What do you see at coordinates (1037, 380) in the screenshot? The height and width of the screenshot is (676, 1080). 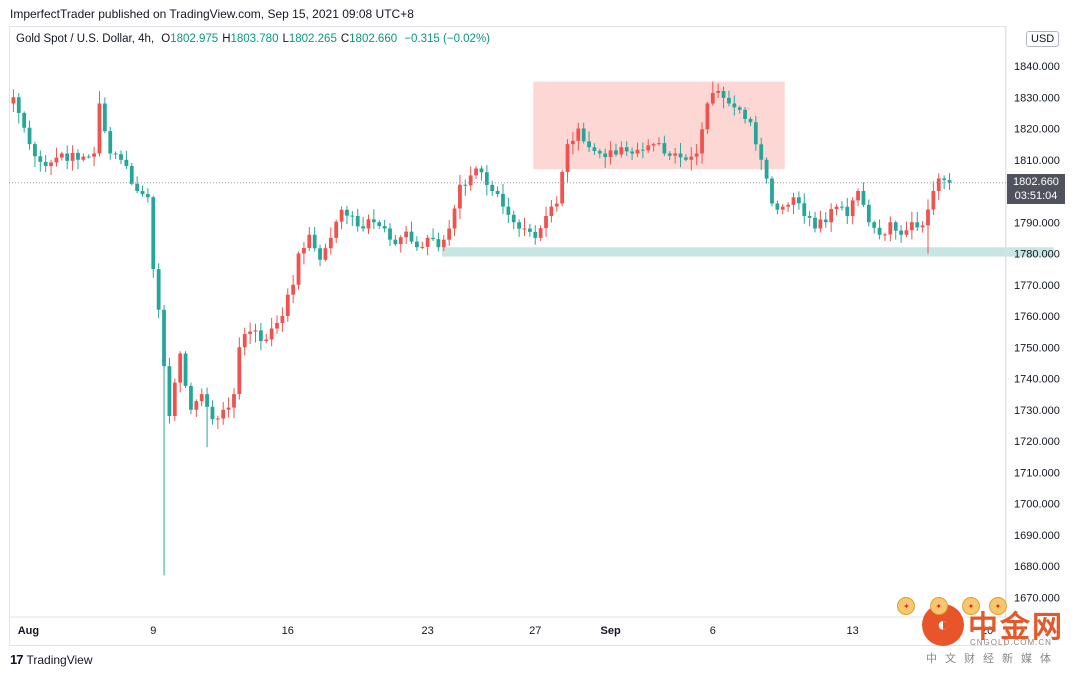 I see `y-tick-label: 1740.000` at bounding box center [1037, 380].